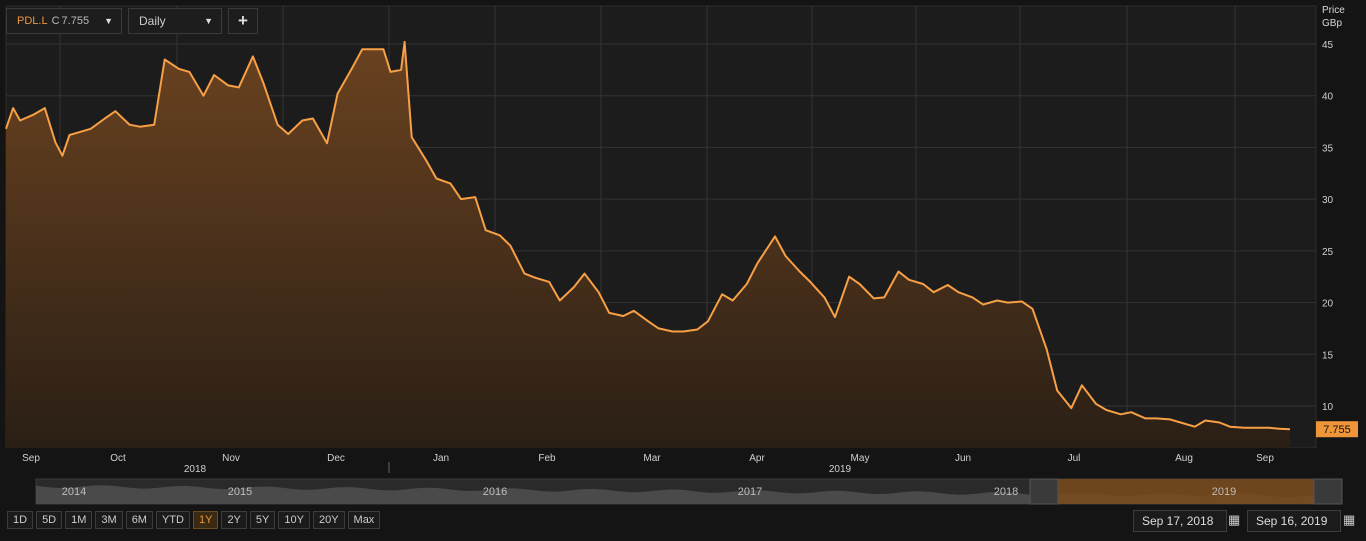  Describe the element at coordinates (1328, 45) in the screenshot. I see `y-tick-label: 45` at that location.